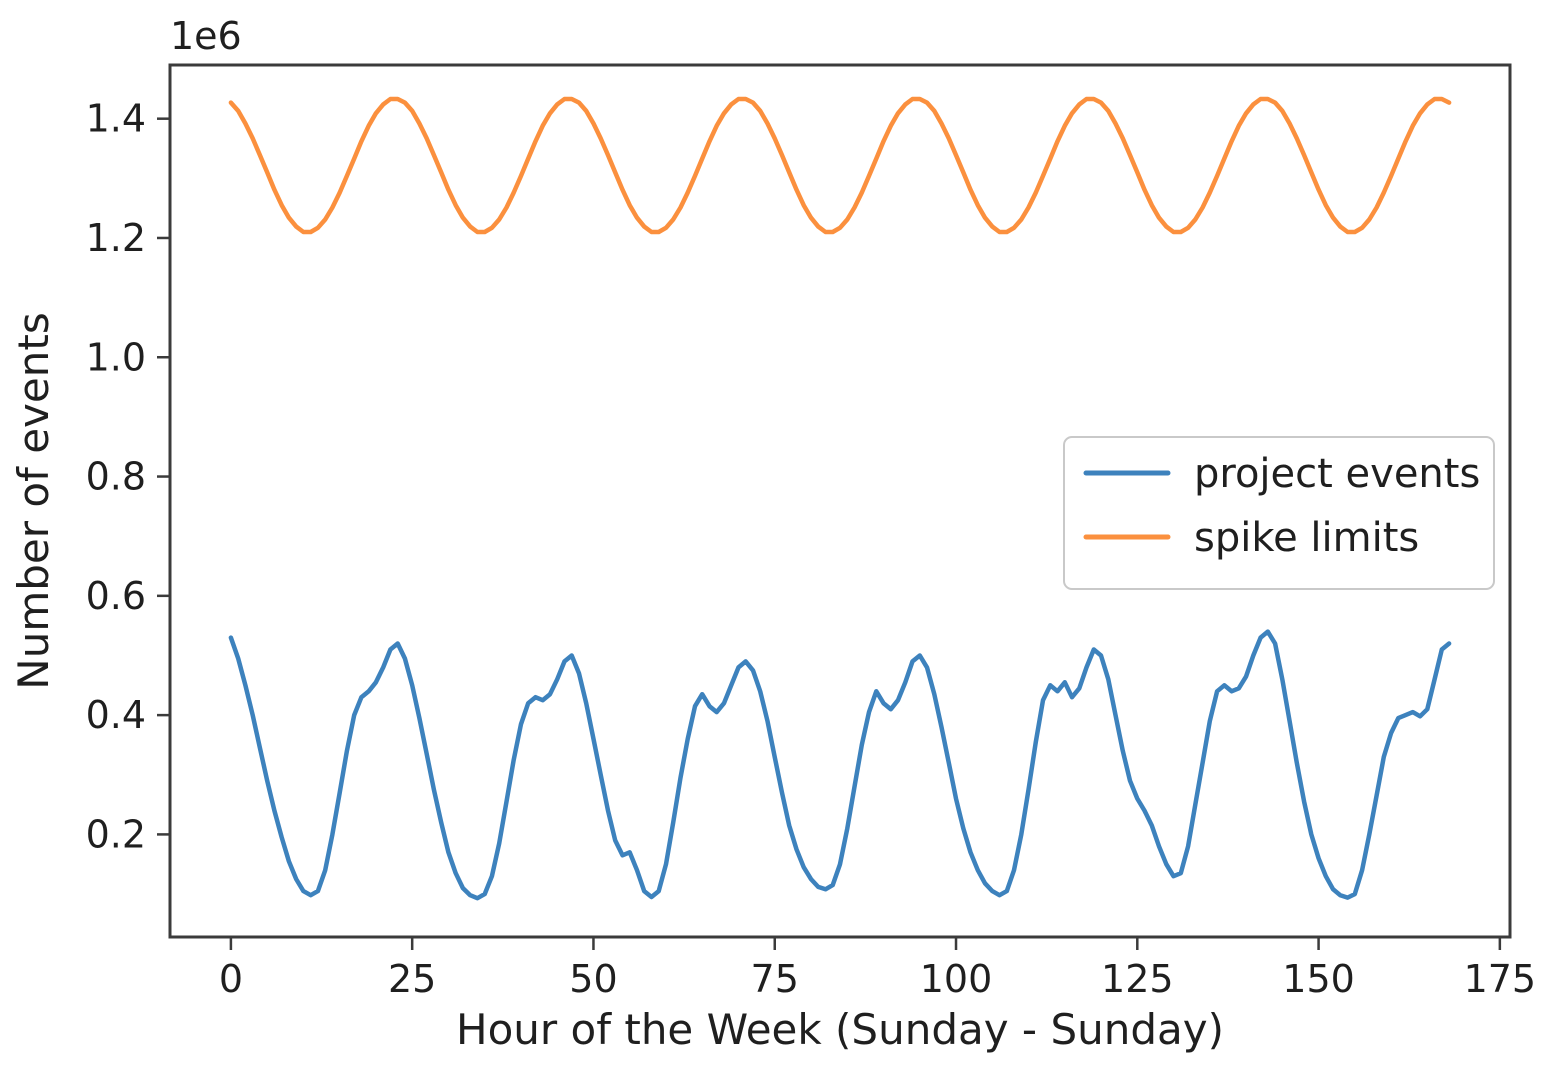 The width and height of the screenshot is (1564, 1080). What do you see at coordinates (116, 119) in the screenshot?
I see `y-axis-tick-label: 1.4` at bounding box center [116, 119].